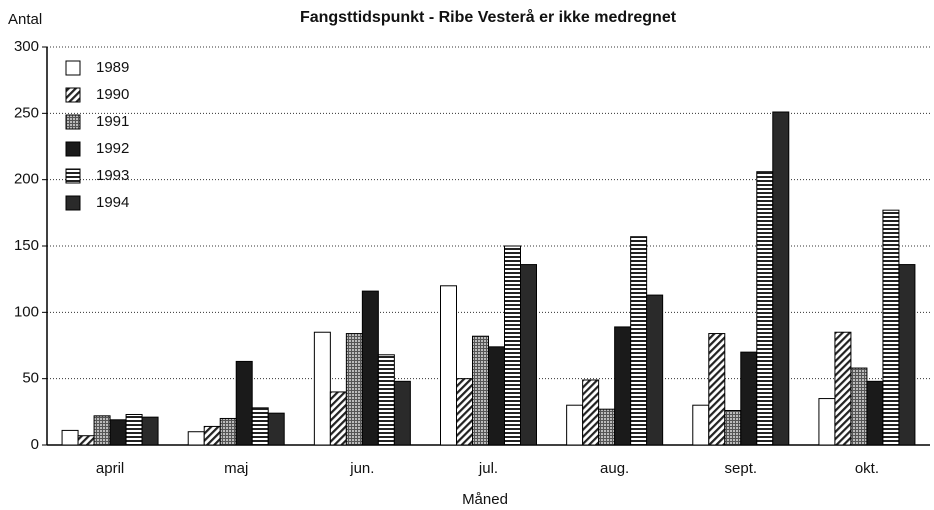 The image size is (934, 510). I want to click on legend-label: 1989, so click(112, 67).